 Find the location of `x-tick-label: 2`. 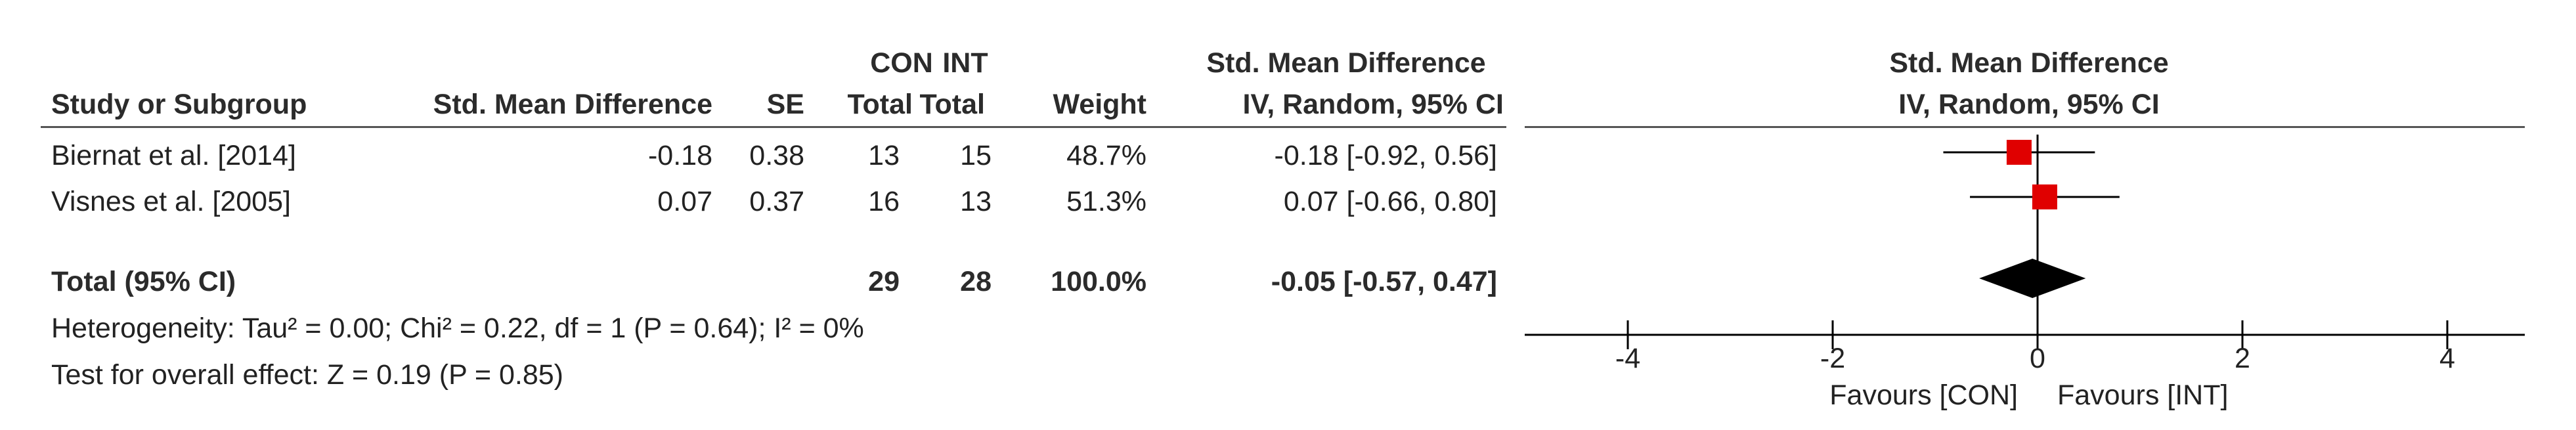

x-tick-label: 2 is located at coordinates (2242, 358).